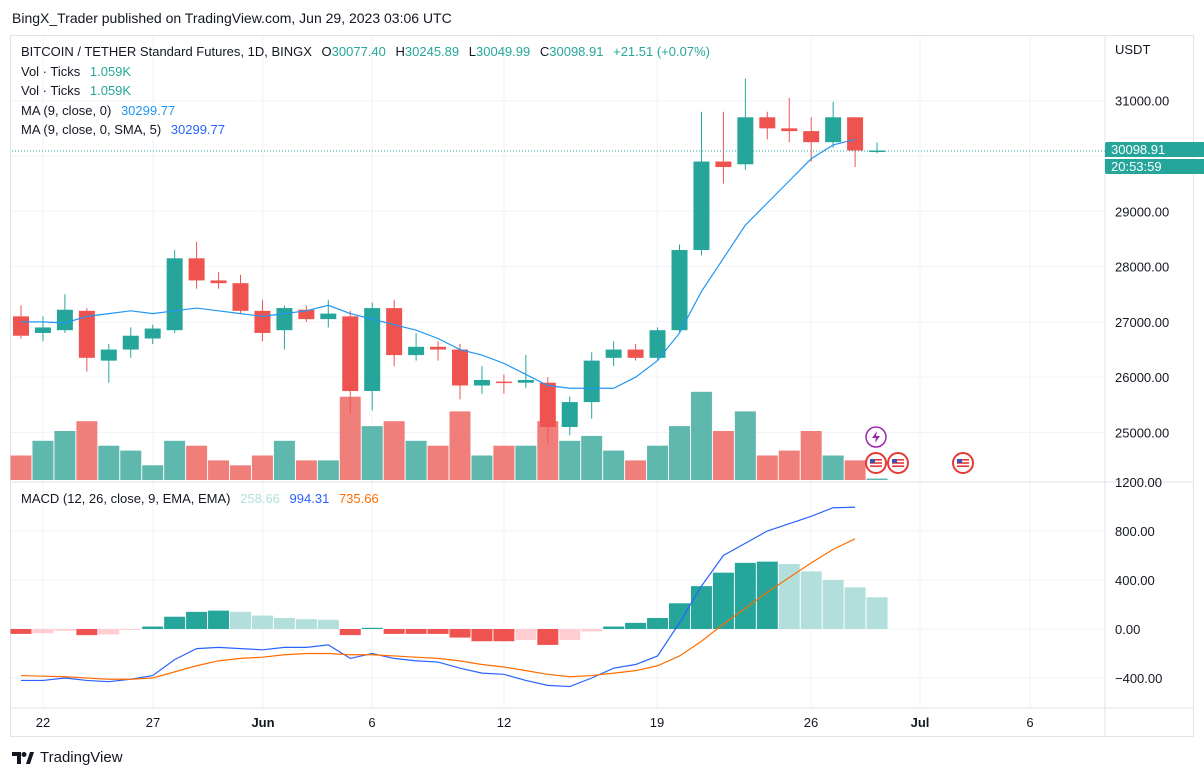 The height and width of the screenshot is (780, 1204). Describe the element at coordinates (1029, 722) in the screenshot. I see `time-axis-label: 6` at that location.